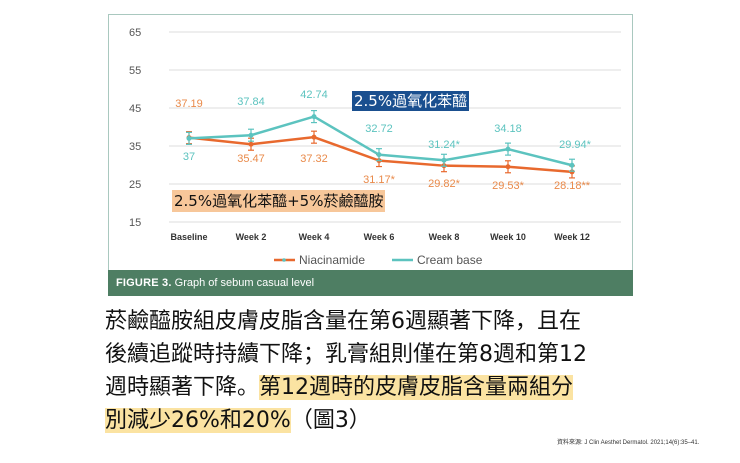 The width and height of the screenshot is (740, 463). I want to click on x-tick-label: Week 8, so click(444, 237).